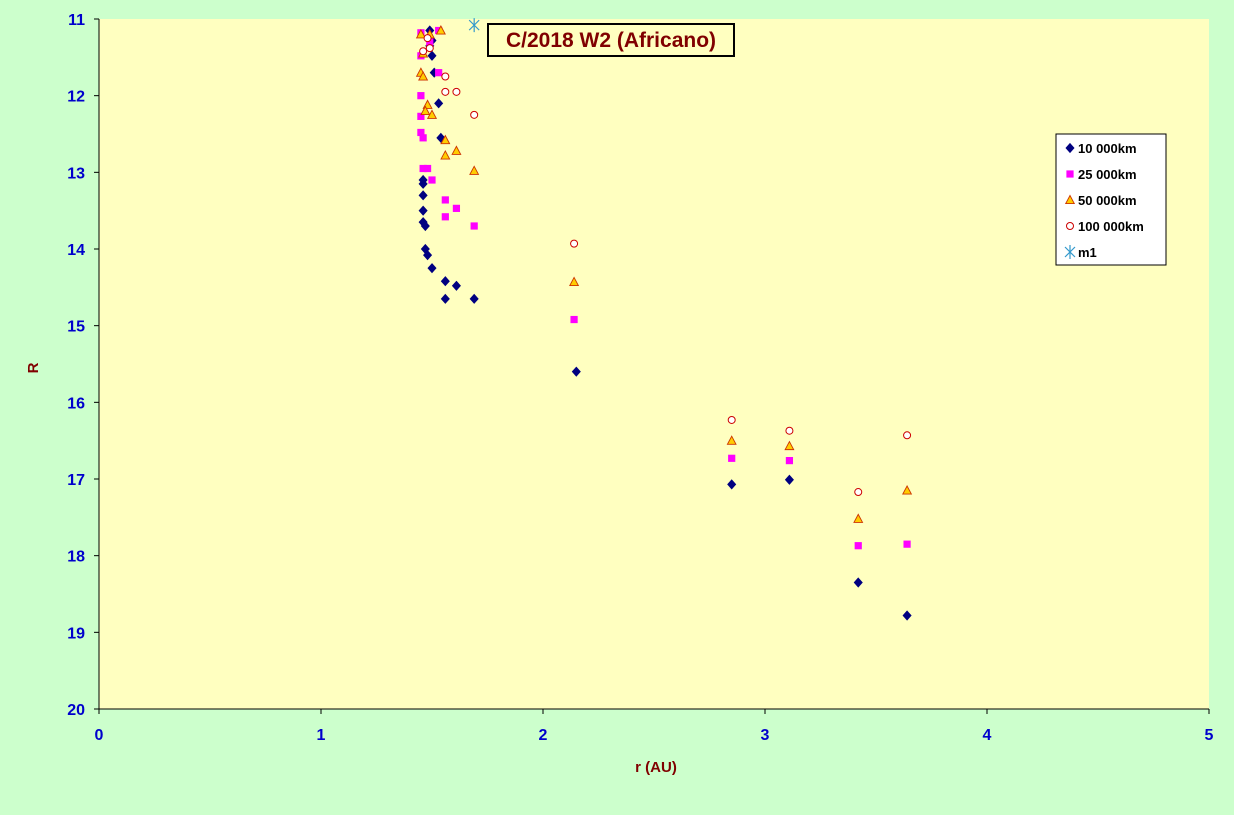 The height and width of the screenshot is (815, 1234). I want to click on y-tick-label: 16, so click(76, 403).